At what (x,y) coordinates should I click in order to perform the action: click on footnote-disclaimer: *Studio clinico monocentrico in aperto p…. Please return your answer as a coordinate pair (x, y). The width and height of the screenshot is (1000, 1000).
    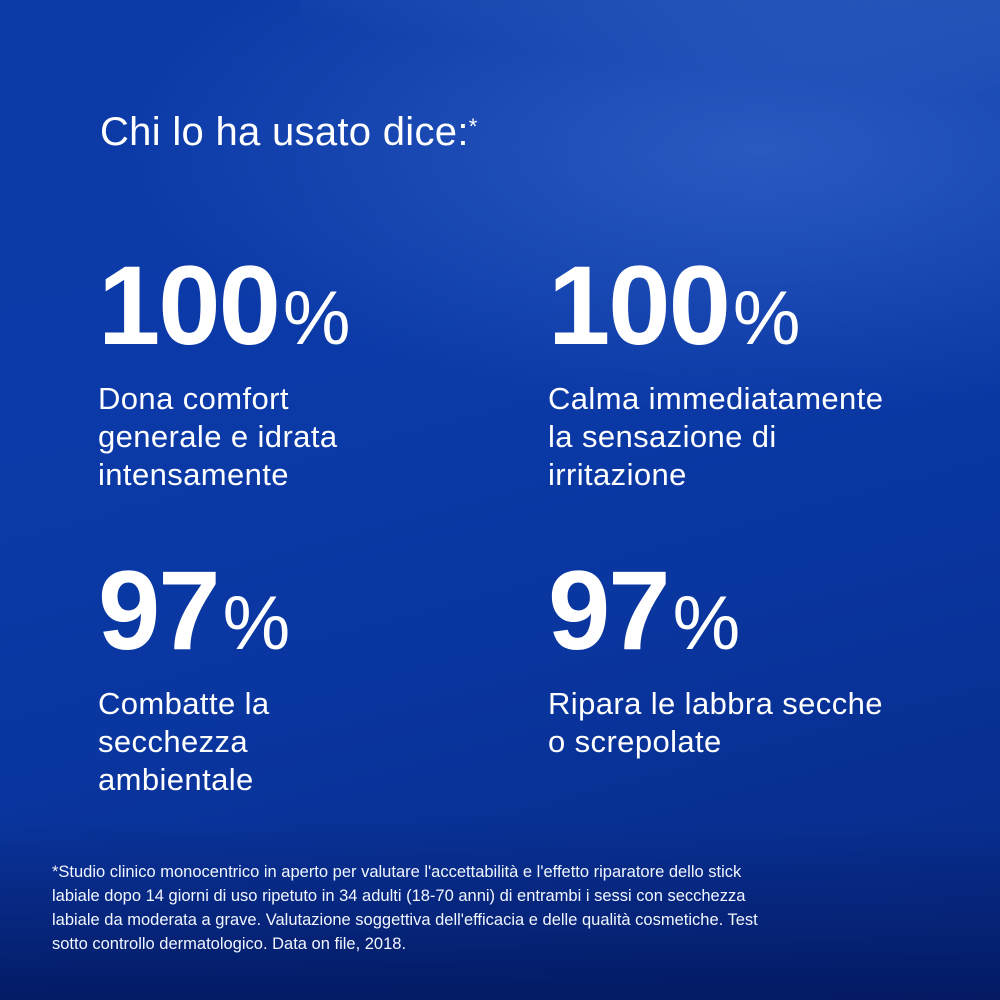
    Looking at the image, I should click on (405, 908).